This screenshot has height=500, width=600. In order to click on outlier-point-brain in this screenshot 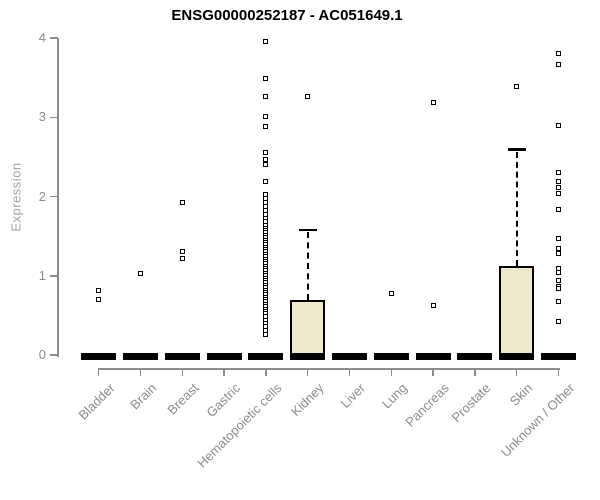, I will do `click(140, 273)`.